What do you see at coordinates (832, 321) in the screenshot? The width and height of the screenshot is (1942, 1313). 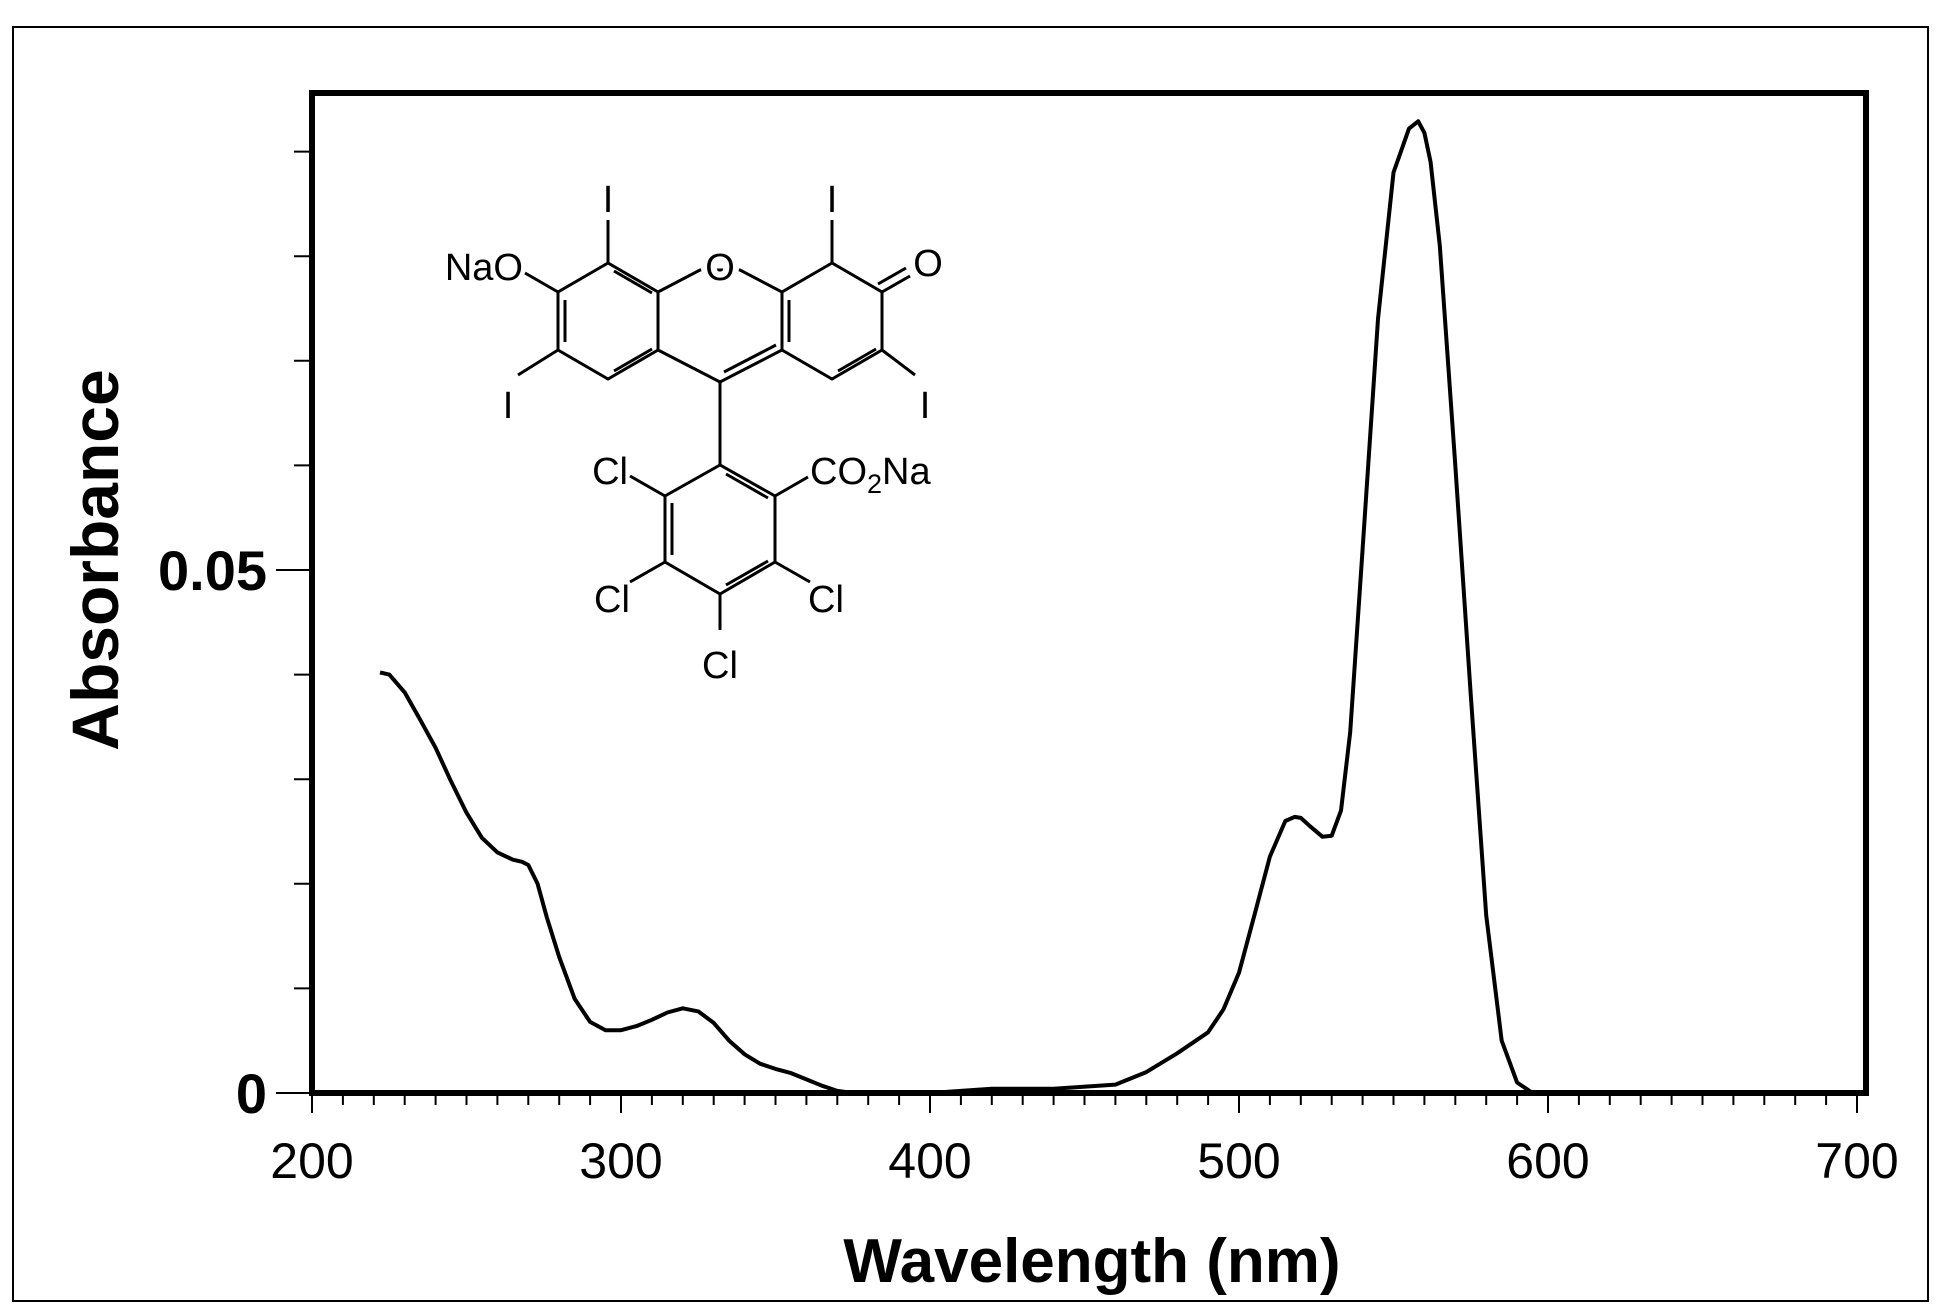 I see `right-aromatic-ring` at bounding box center [832, 321].